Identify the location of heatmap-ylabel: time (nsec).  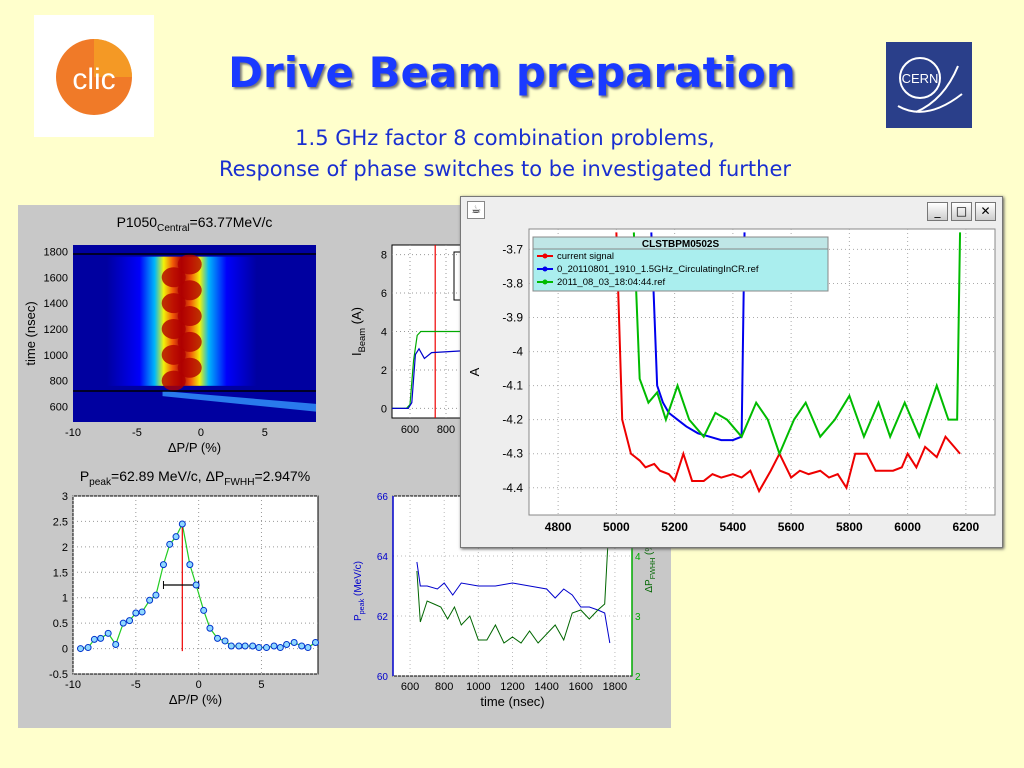
(30, 333).